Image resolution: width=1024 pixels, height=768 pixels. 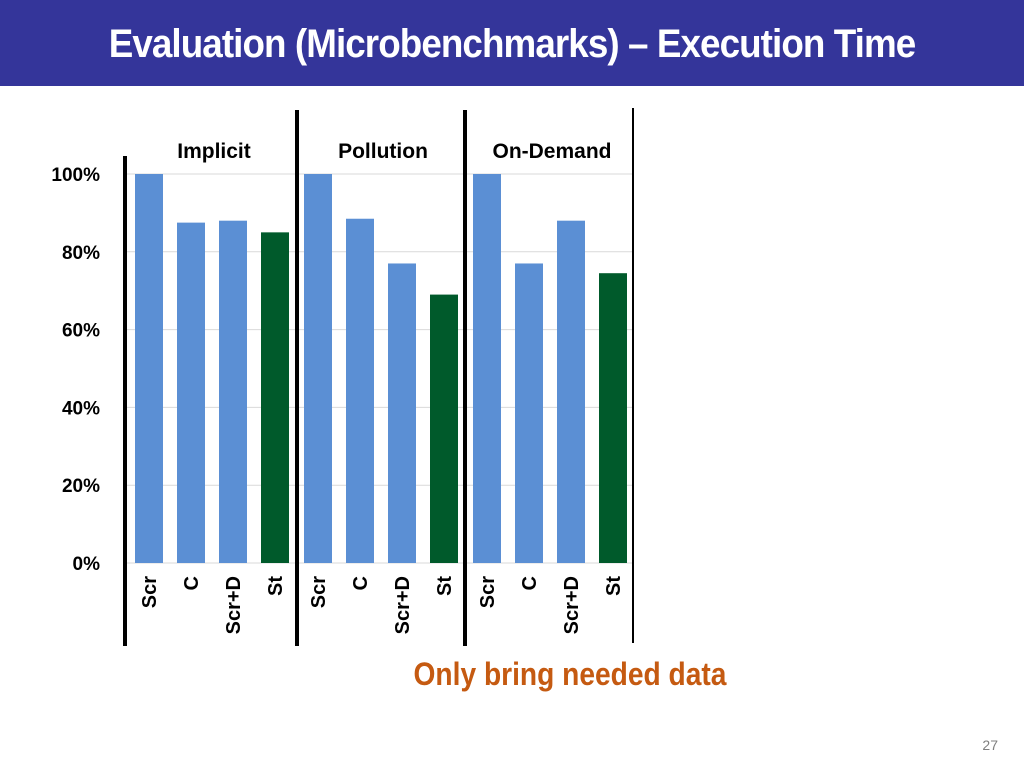 What do you see at coordinates (487, 368) in the screenshot?
I see `bar-on-demand-scr` at bounding box center [487, 368].